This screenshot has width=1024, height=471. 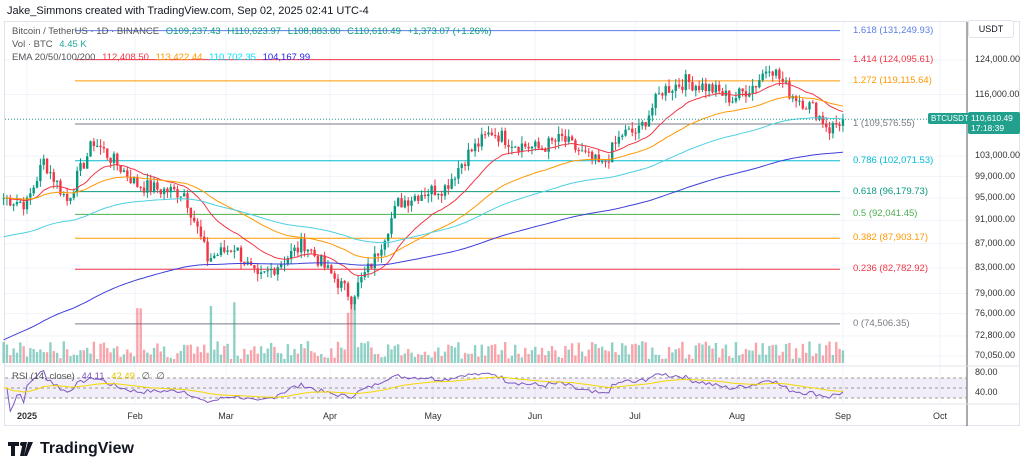 What do you see at coordinates (986, 392) in the screenshot?
I see `rsi-axis-label: 40.00` at bounding box center [986, 392].